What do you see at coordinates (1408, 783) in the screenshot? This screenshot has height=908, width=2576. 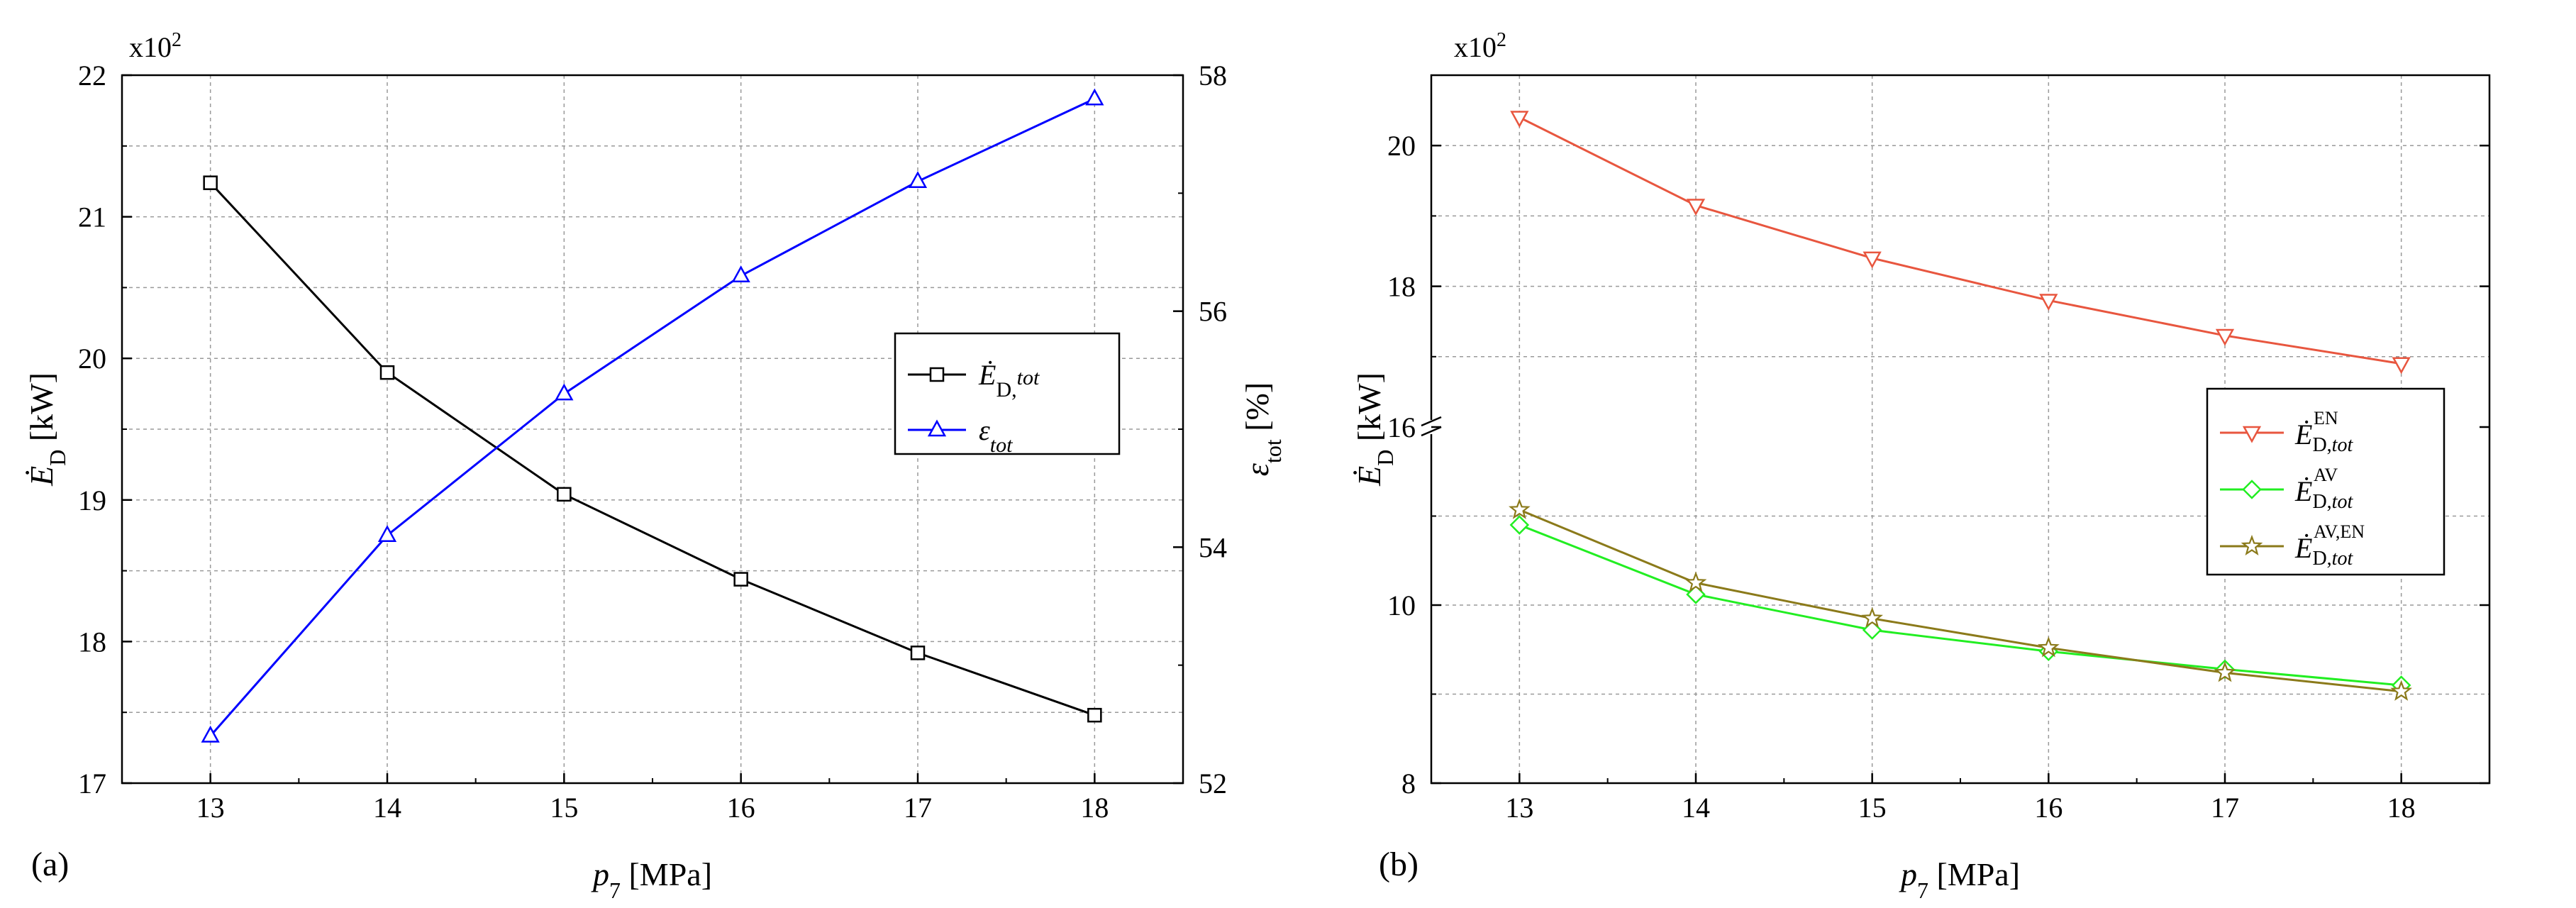 I see `y-tick-label: 8` at bounding box center [1408, 783].